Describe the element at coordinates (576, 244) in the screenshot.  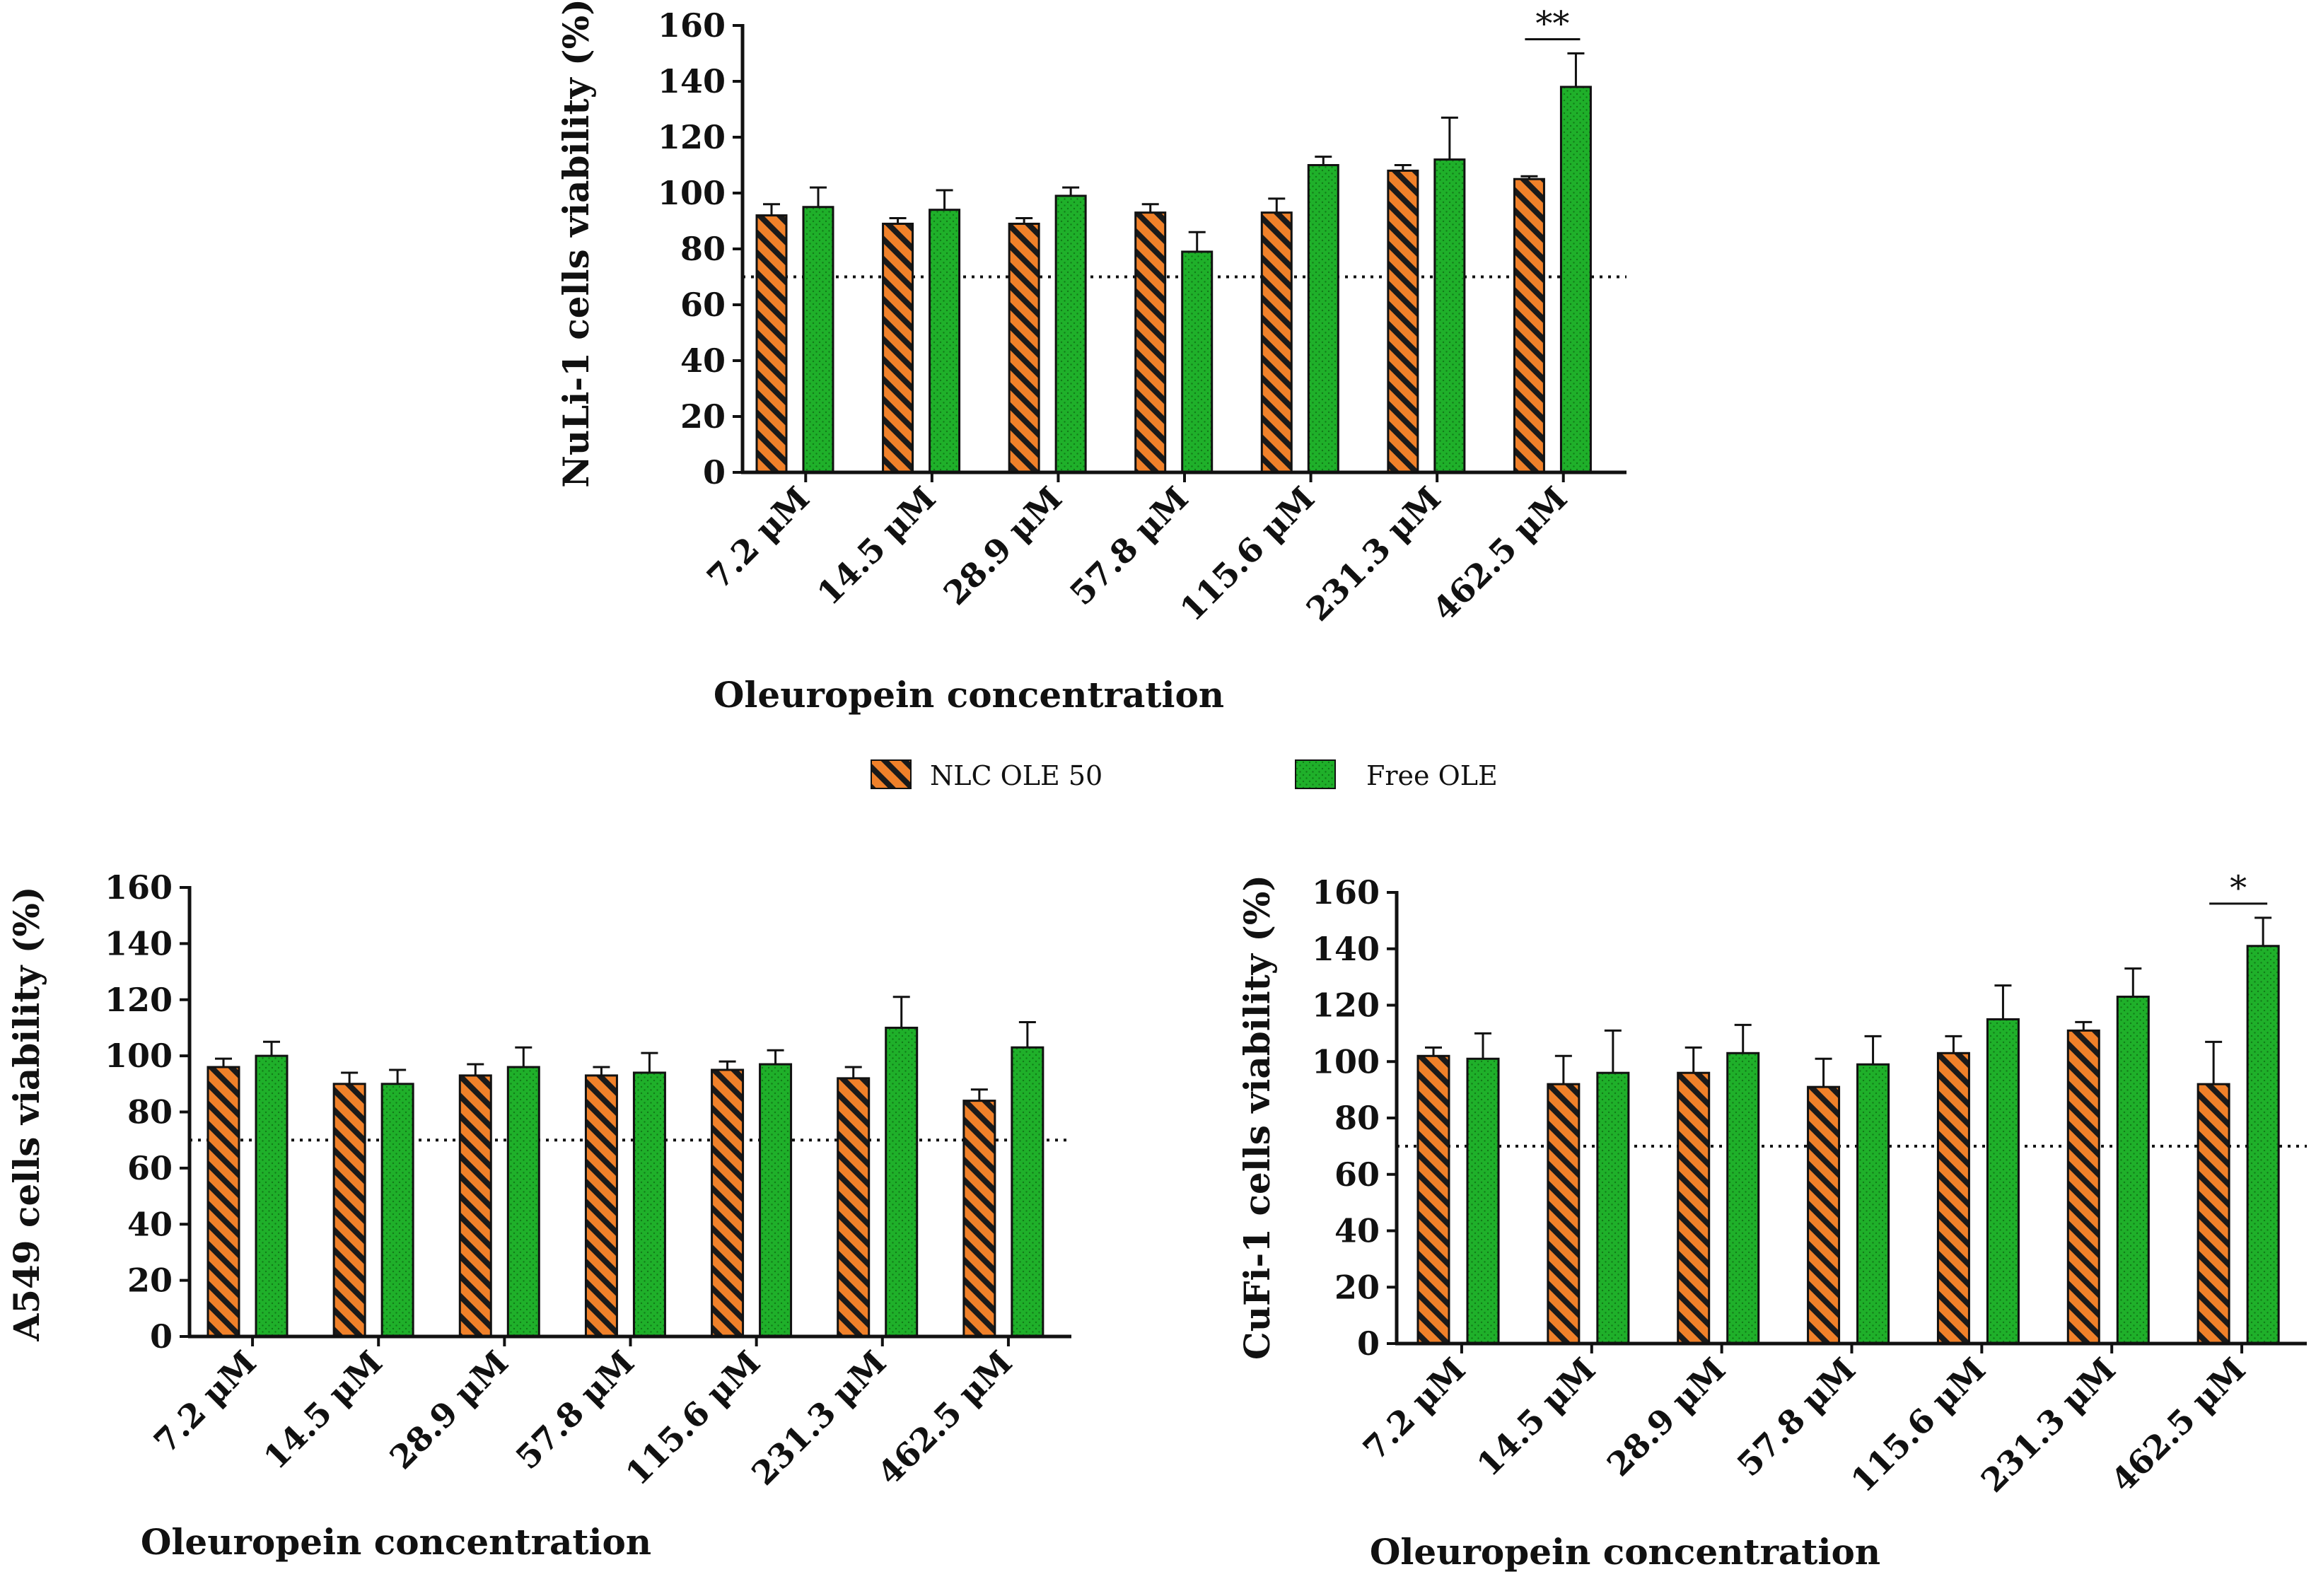
I see `y-axis-title: NuLi-1 cells viability (%)` at that location.